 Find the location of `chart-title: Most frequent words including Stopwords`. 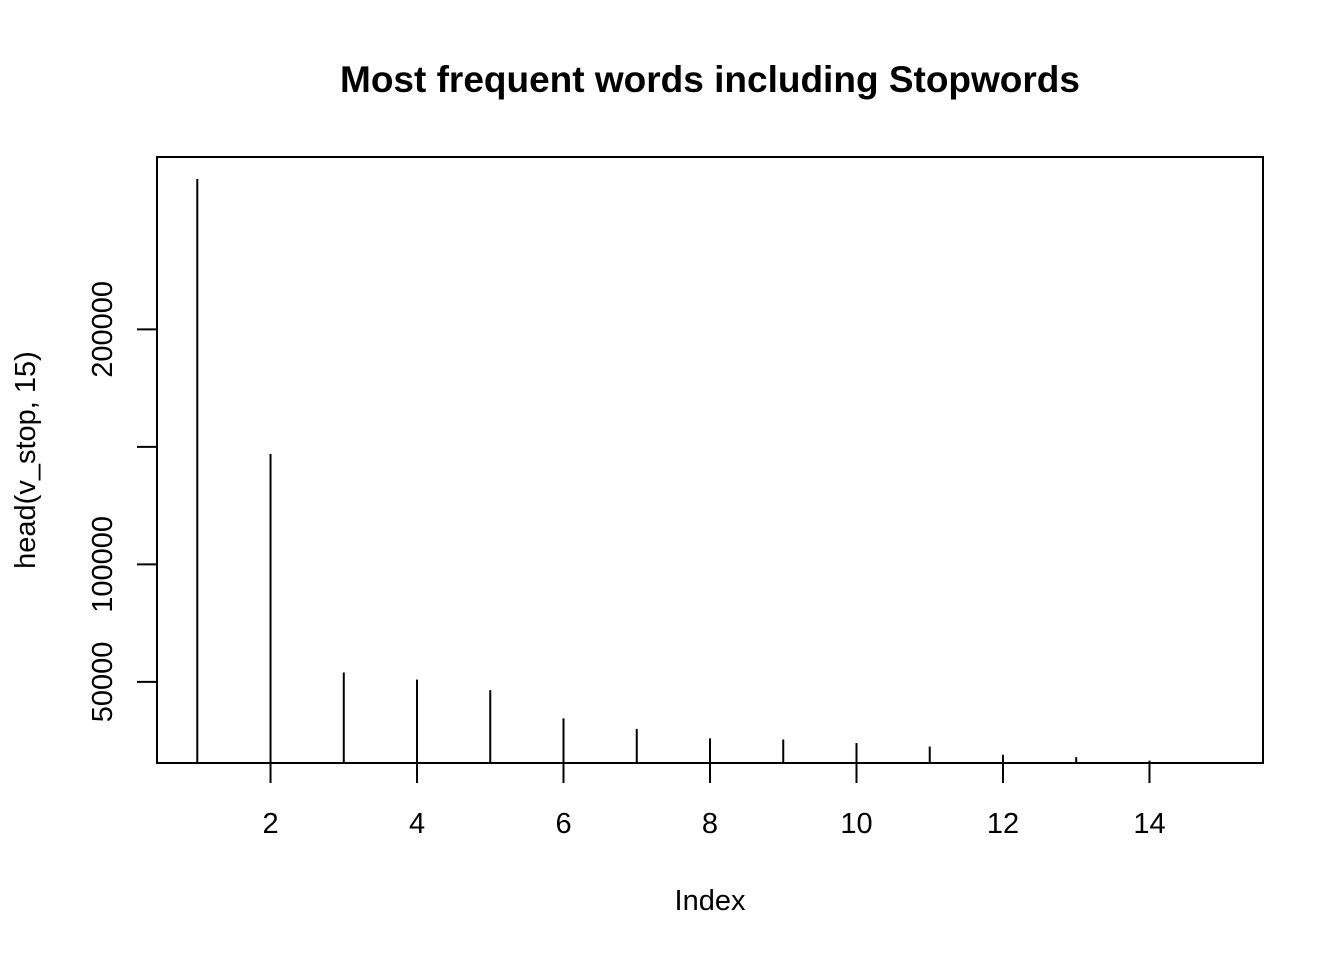

chart-title: Most frequent words including Stopwords is located at coordinates (710, 79).